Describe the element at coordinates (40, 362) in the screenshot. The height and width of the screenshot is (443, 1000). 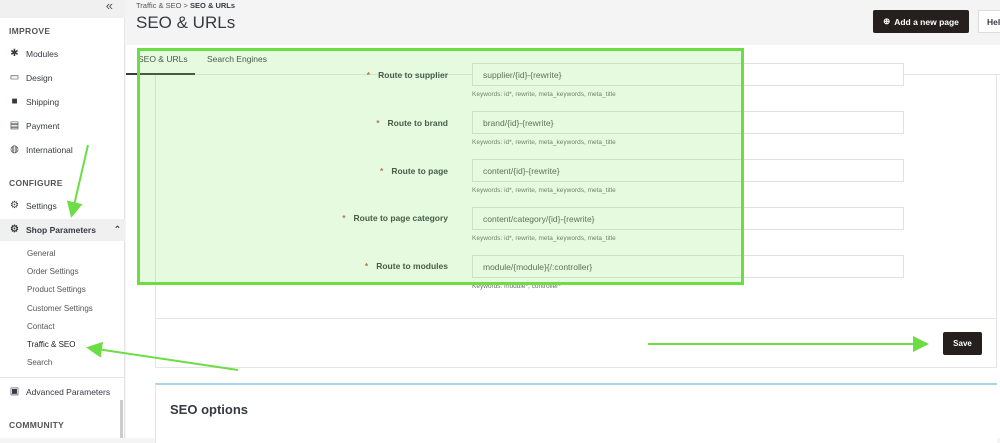
I see `subitem-search: Search` at that location.